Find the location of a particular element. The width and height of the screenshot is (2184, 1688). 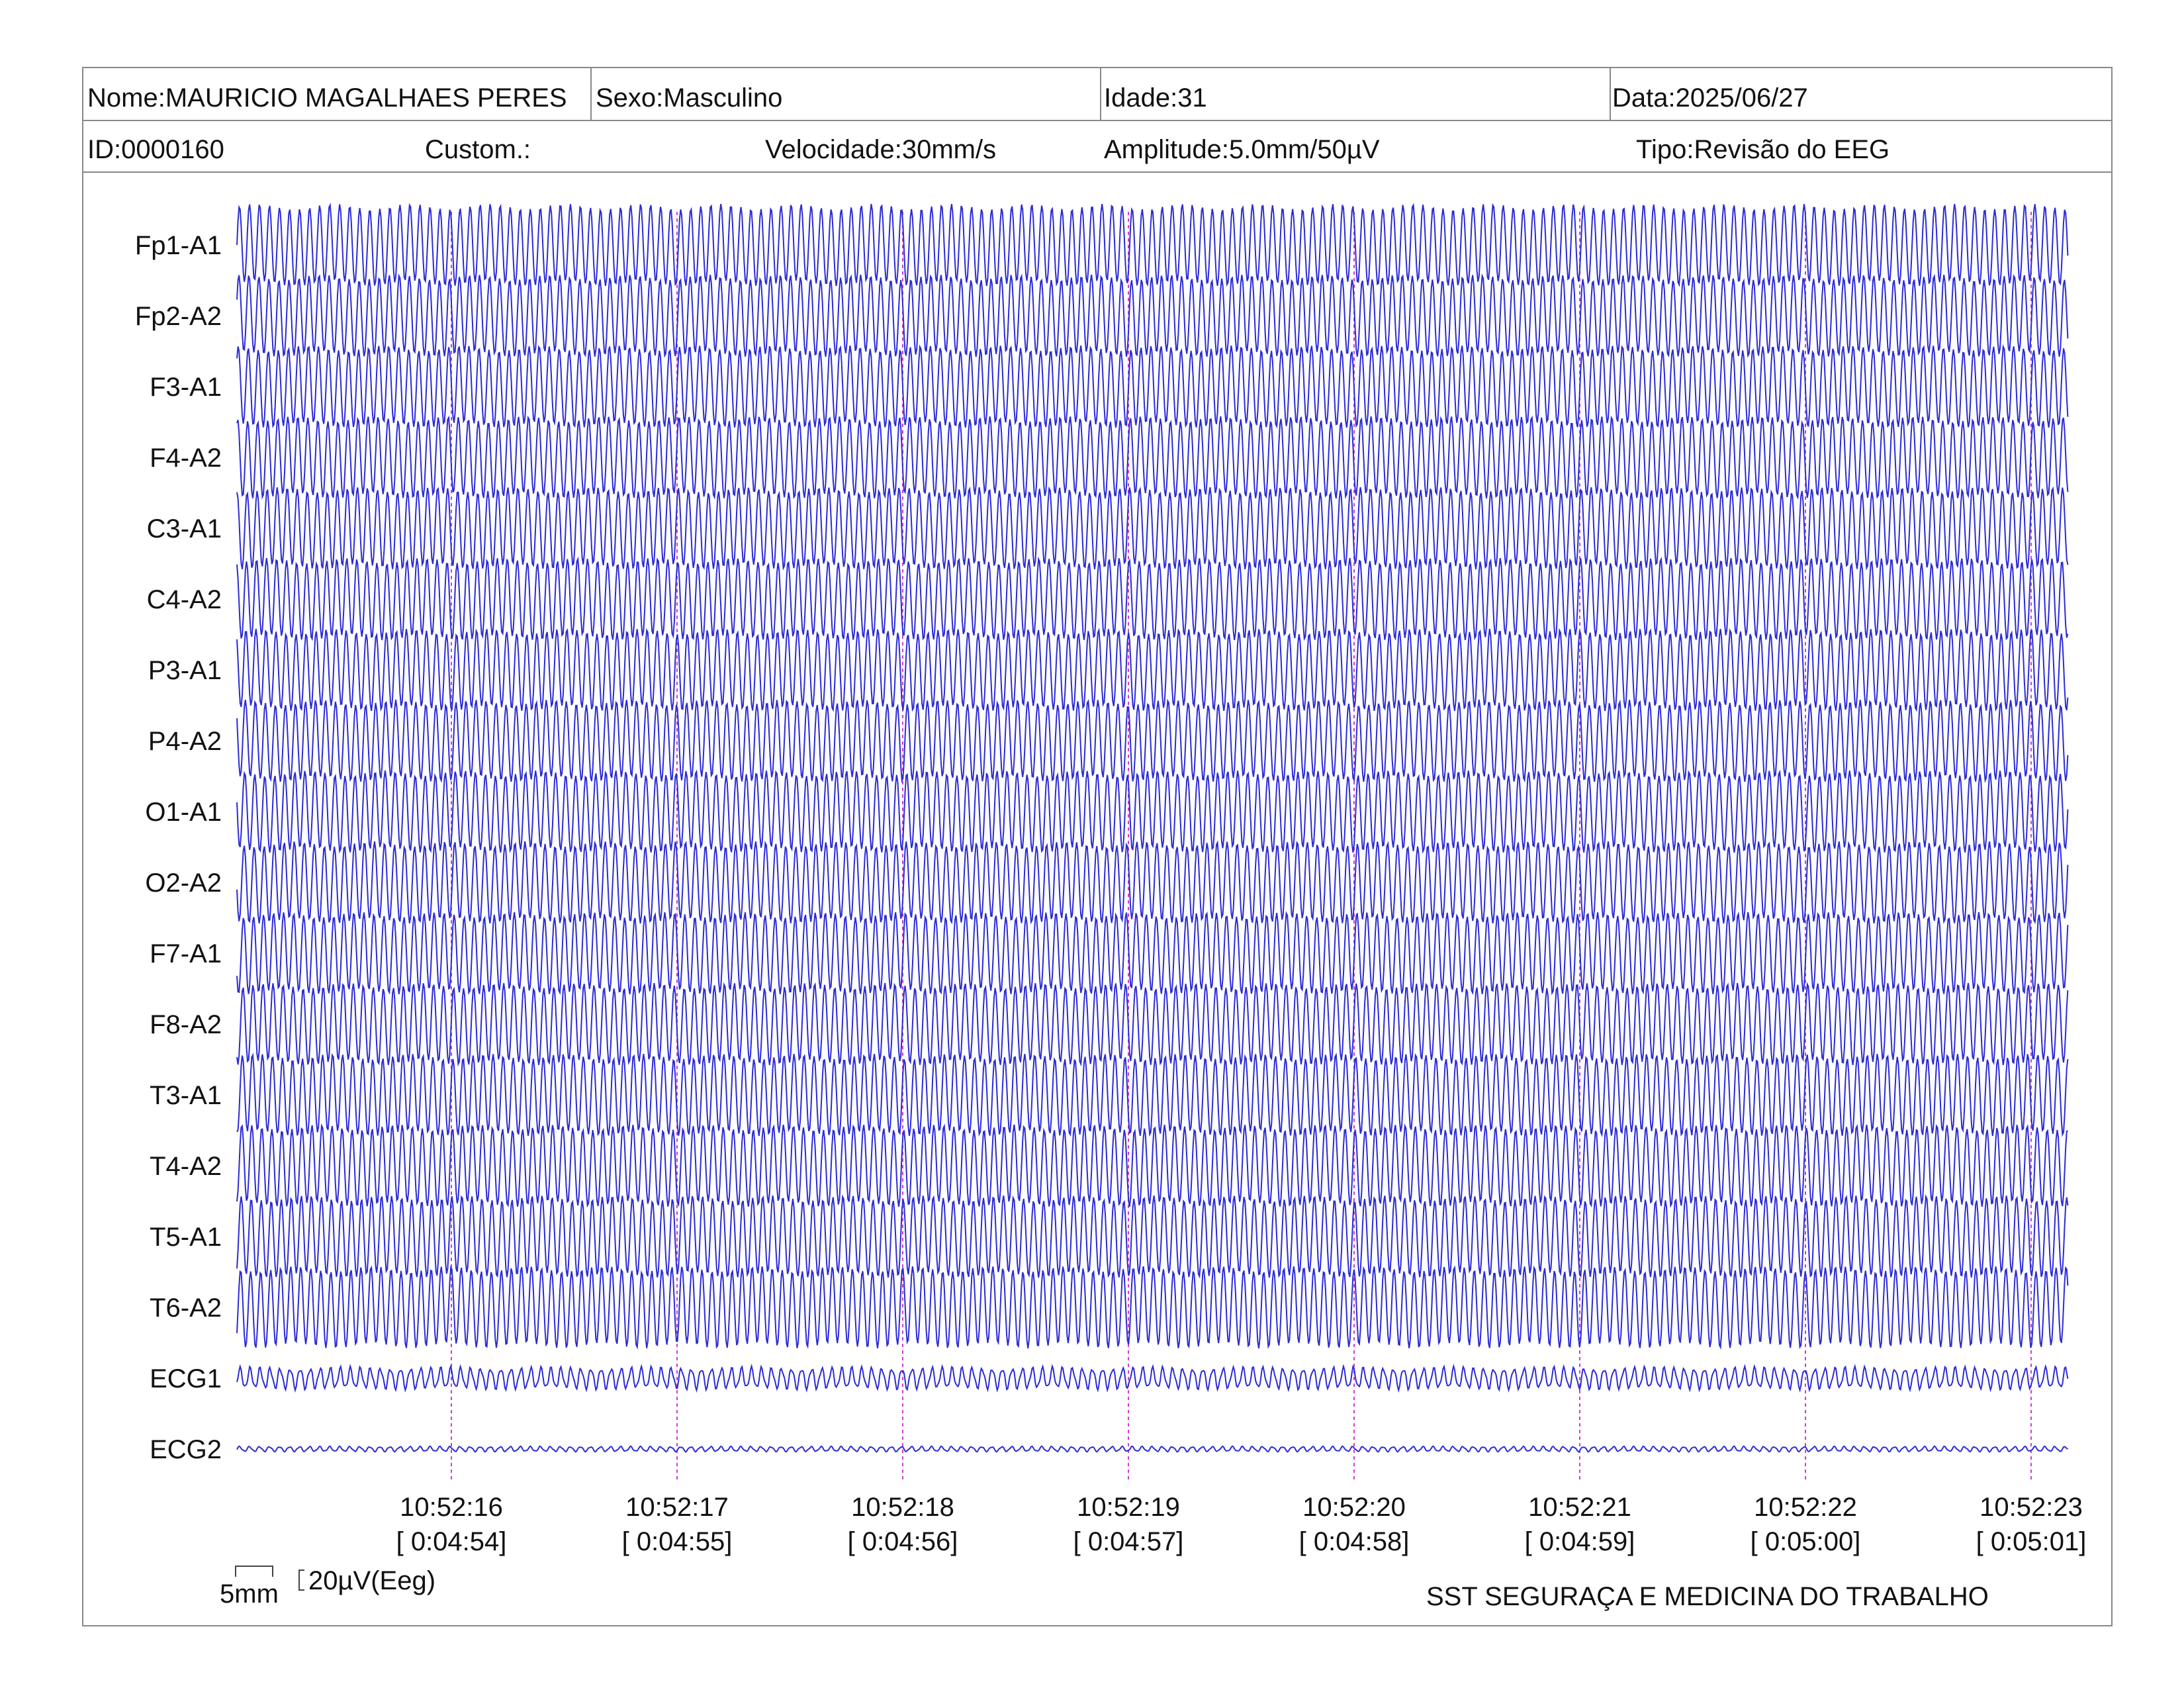

patient-name: Nome:MAURICIO MAGALHAES PERES is located at coordinates (327, 98).